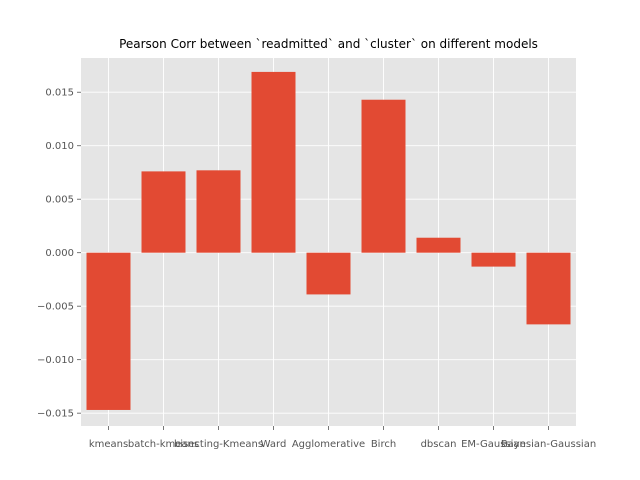 The width and height of the screenshot is (640, 480). What do you see at coordinates (274, 444) in the screenshot?
I see `x-tick-label: Ward` at bounding box center [274, 444].